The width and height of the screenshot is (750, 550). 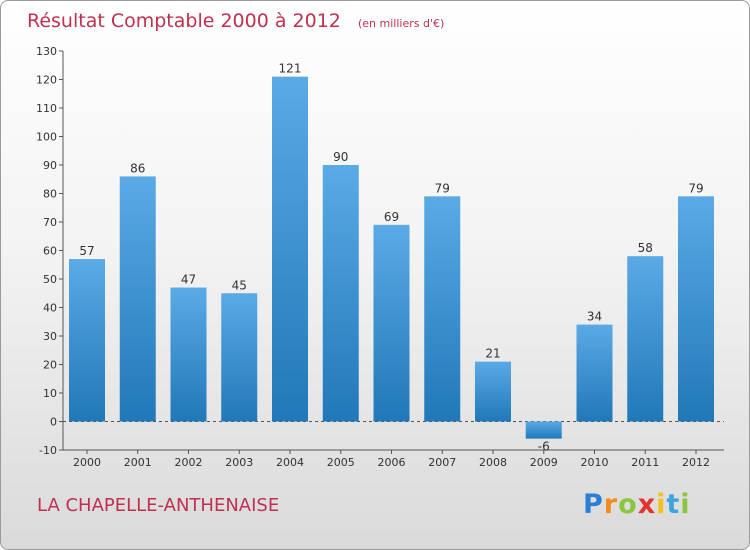 I want to click on y-tick-label: 70, so click(x=50, y=222).